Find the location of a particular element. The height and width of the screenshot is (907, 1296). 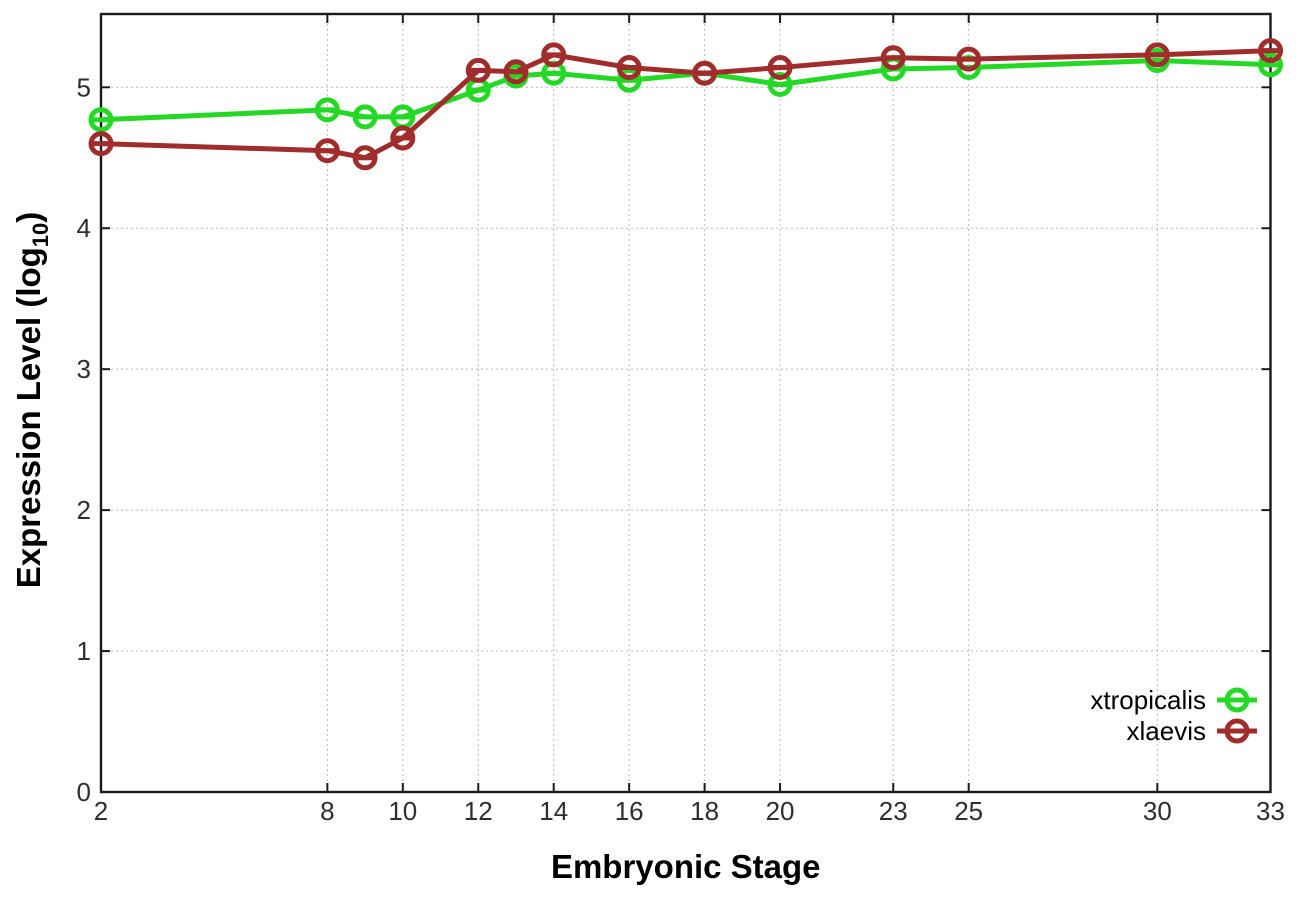

y-tick-label: 0 is located at coordinates (84, 792).